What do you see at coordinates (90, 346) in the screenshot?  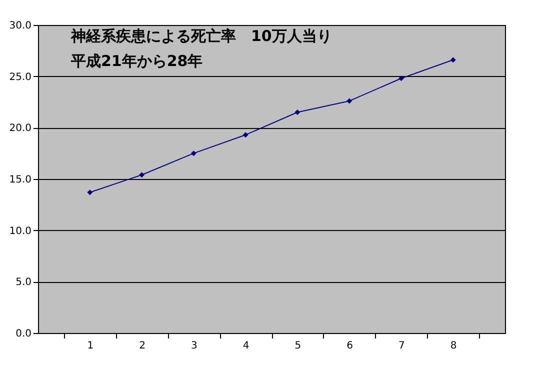 I see `x-tick-label: 1` at bounding box center [90, 346].